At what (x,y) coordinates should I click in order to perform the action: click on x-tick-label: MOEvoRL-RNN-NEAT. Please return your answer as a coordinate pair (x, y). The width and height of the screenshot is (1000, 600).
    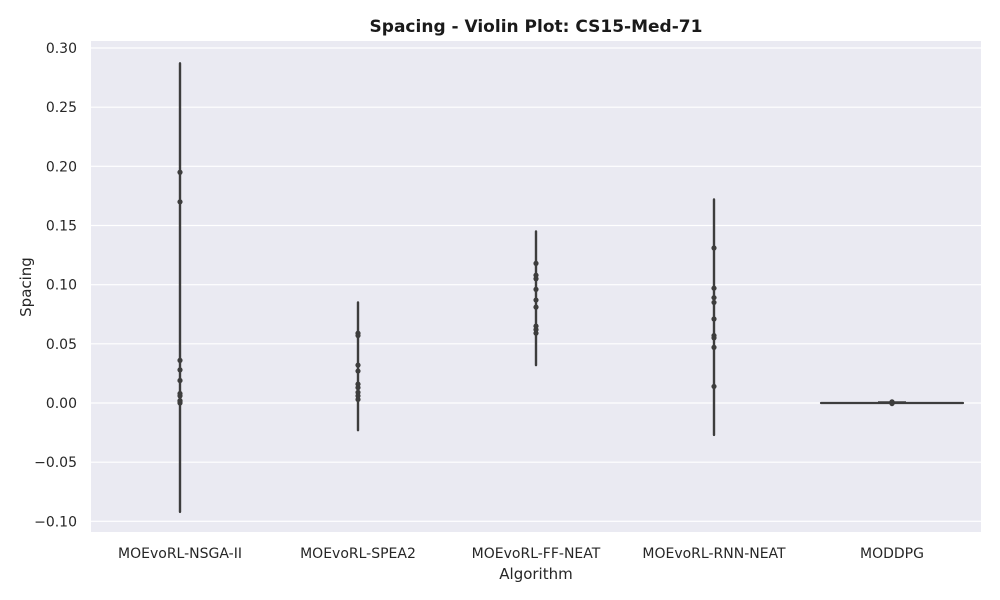
    Looking at the image, I should click on (714, 554).